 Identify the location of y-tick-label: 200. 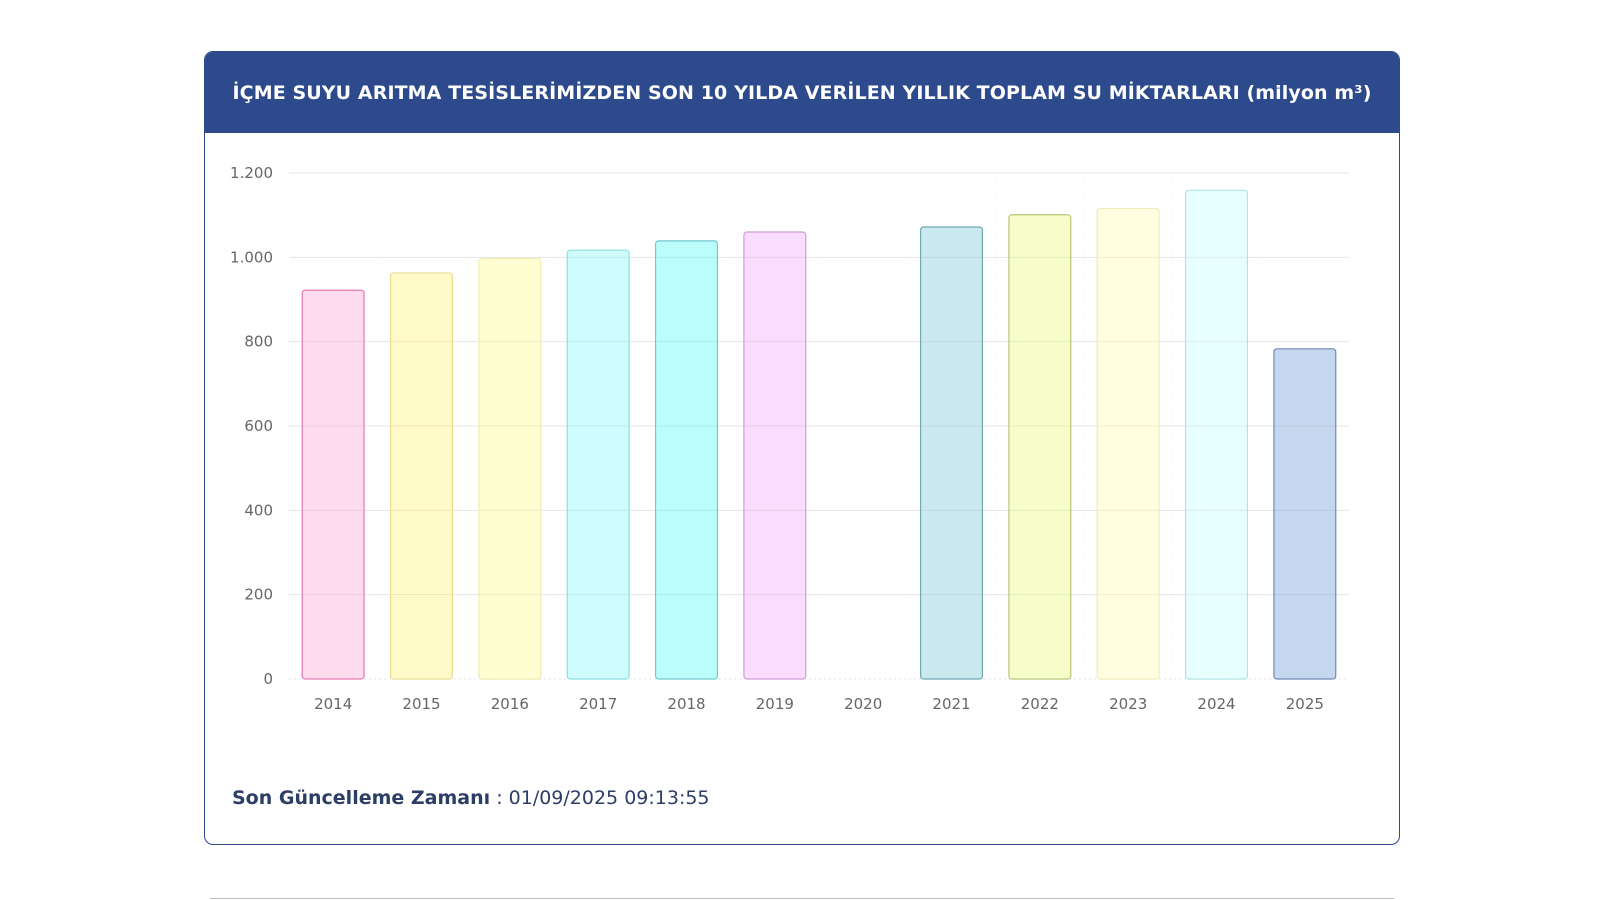
(258, 595).